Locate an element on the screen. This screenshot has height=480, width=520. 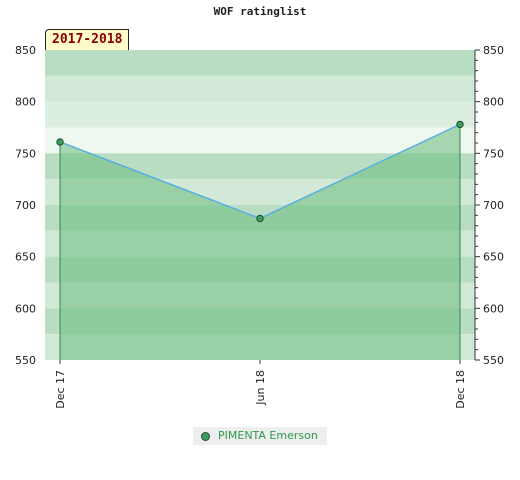
y-tick-label-right: 850 is located at coordinates (493, 50).